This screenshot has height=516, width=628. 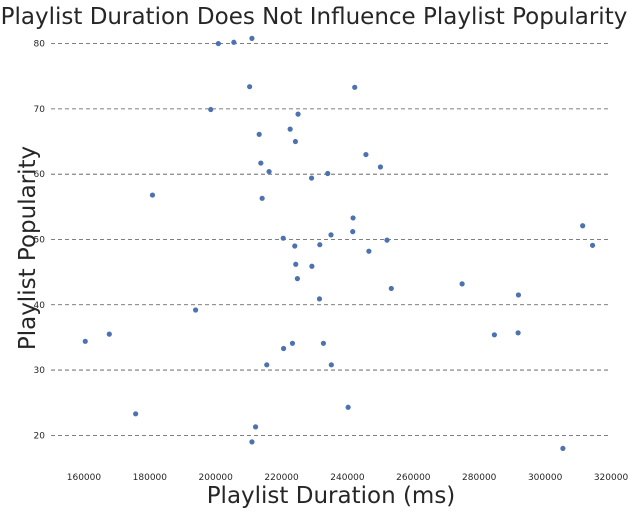 What do you see at coordinates (40, 371) in the screenshot?
I see `y-tick-label: 30` at bounding box center [40, 371].